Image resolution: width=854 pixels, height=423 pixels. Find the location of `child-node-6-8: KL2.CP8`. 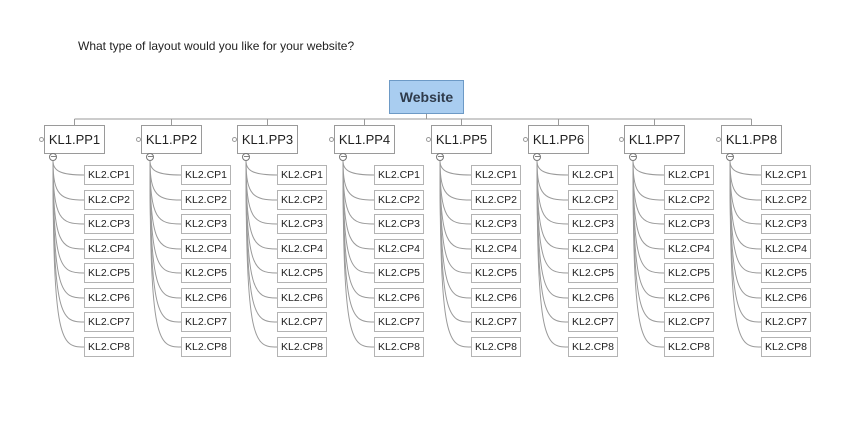

child-node-6-8: KL2.CP8 is located at coordinates (593, 347).